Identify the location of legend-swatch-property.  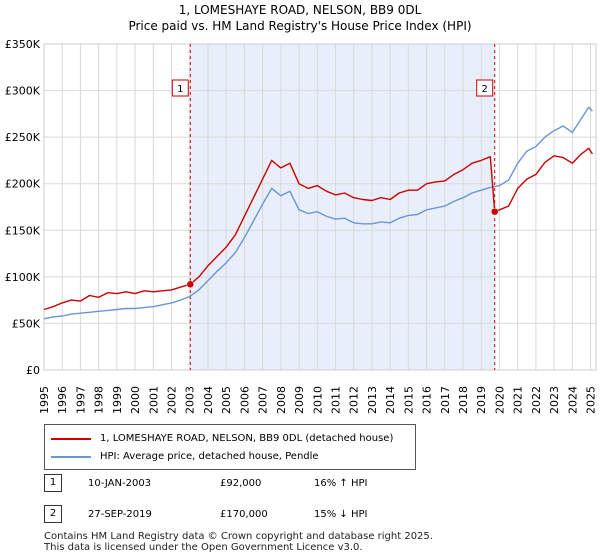
(71, 439).